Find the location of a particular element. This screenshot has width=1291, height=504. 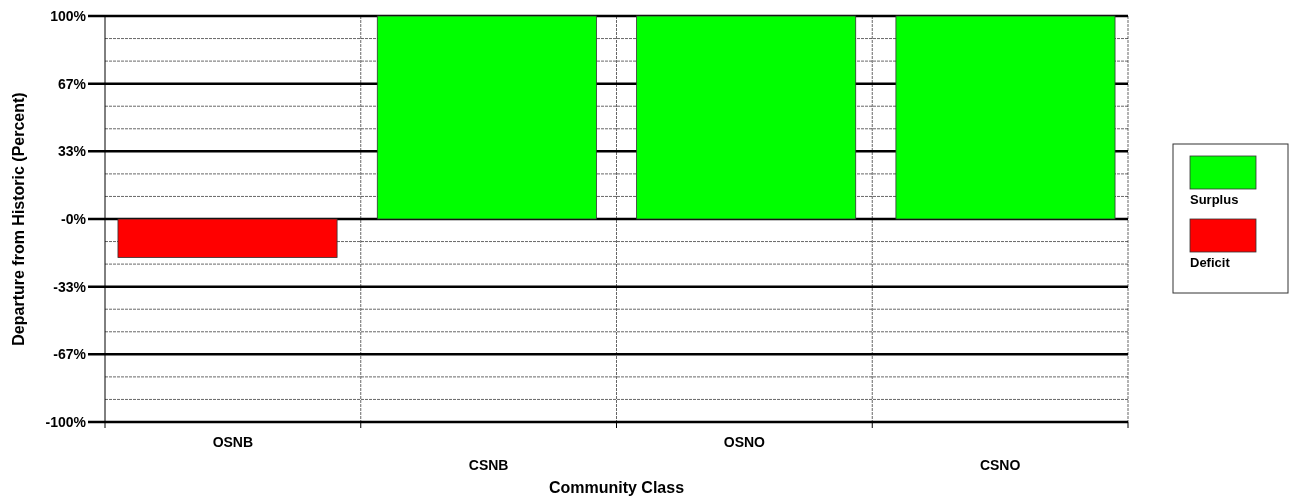

text: Surplus is located at coordinates (1214, 199).